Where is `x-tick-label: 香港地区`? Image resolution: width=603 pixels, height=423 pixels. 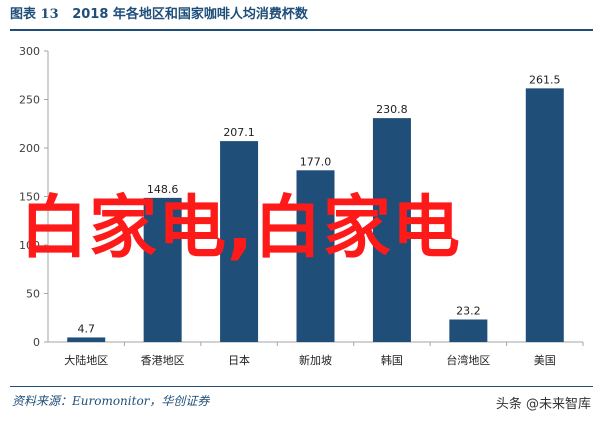 x-tick-label: 香港地区 is located at coordinates (163, 360).